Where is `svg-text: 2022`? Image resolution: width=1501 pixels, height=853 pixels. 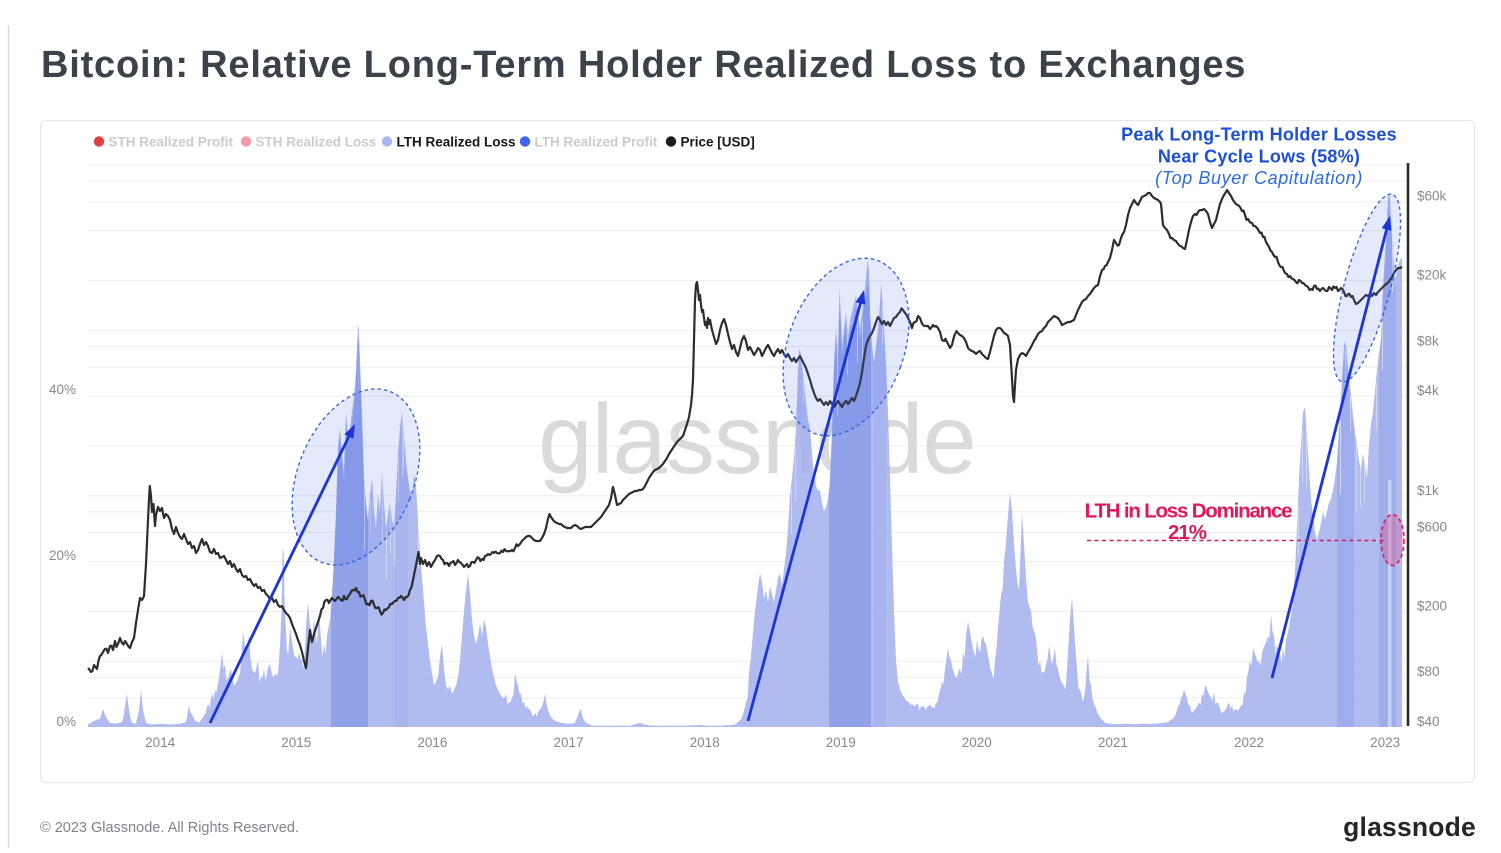
svg-text: 2022 is located at coordinates (1249, 742).